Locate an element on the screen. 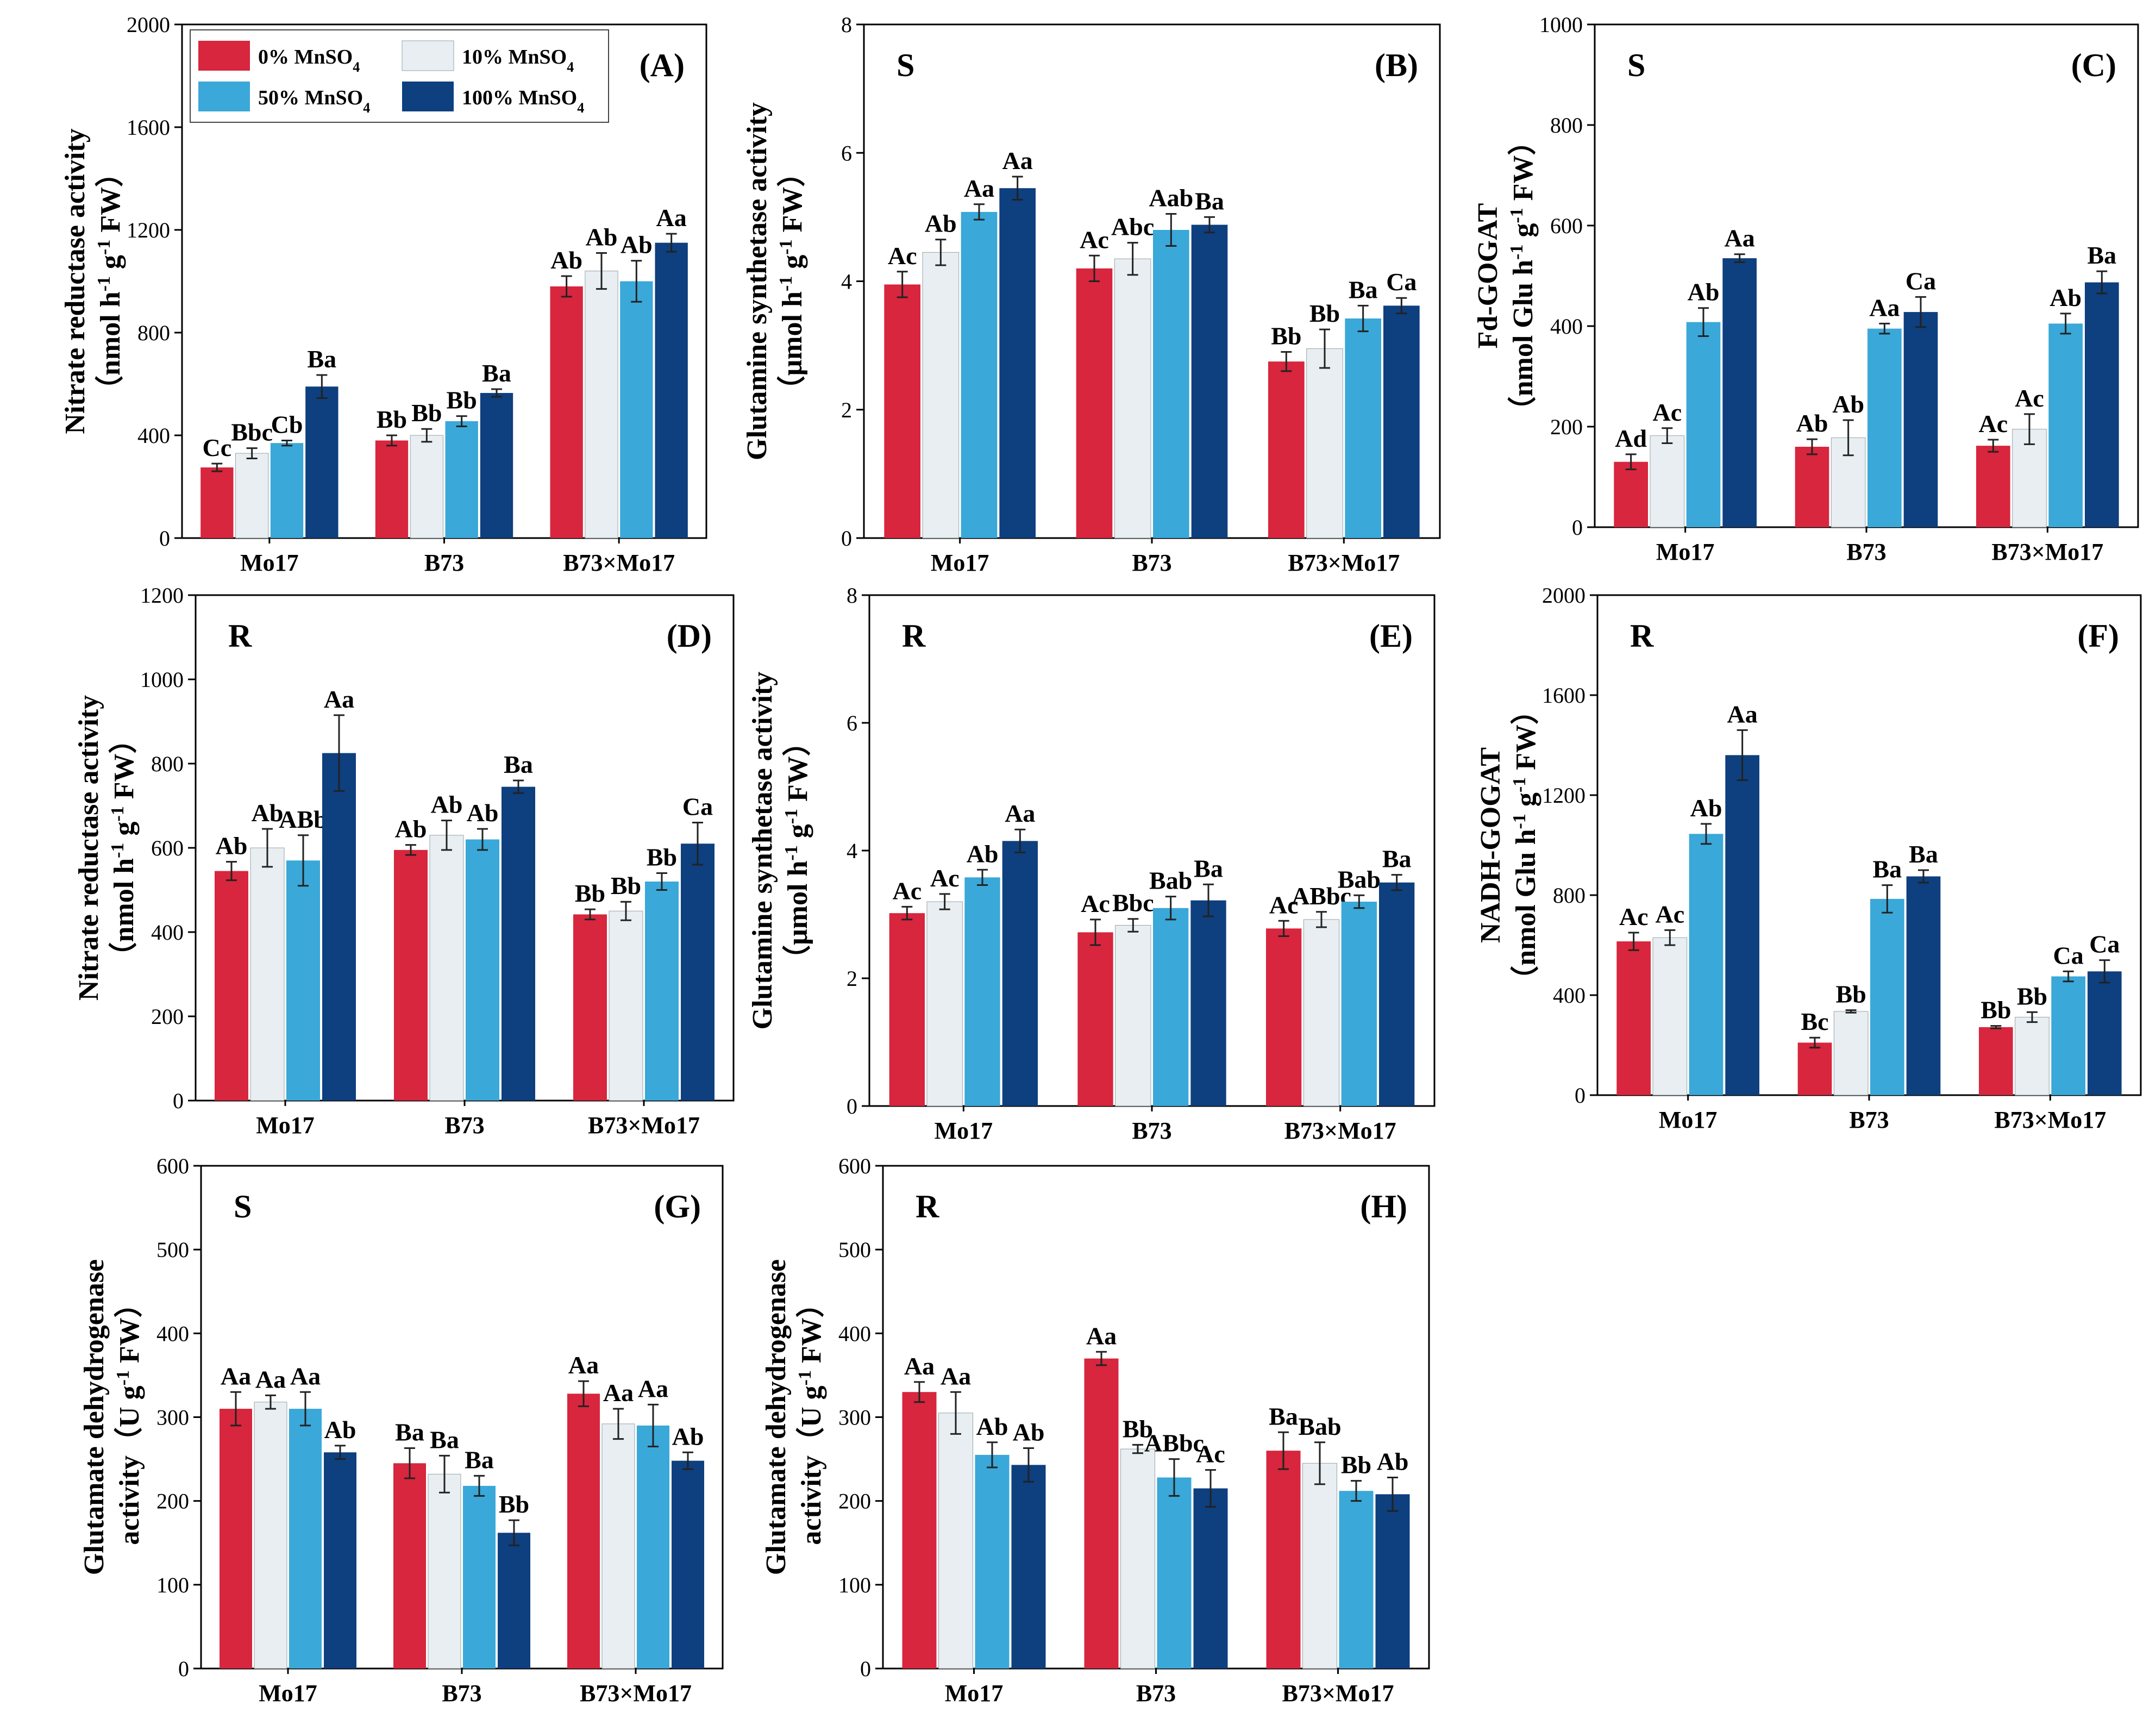 This screenshot has height=1712, width=2156. y-tick-label: 300 is located at coordinates (854, 1417).